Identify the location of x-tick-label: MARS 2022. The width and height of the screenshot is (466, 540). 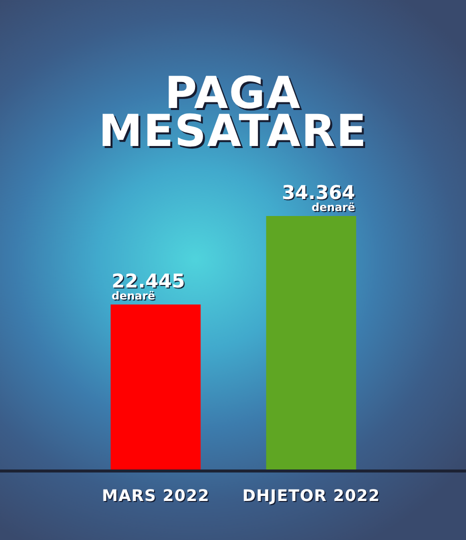
(156, 495).